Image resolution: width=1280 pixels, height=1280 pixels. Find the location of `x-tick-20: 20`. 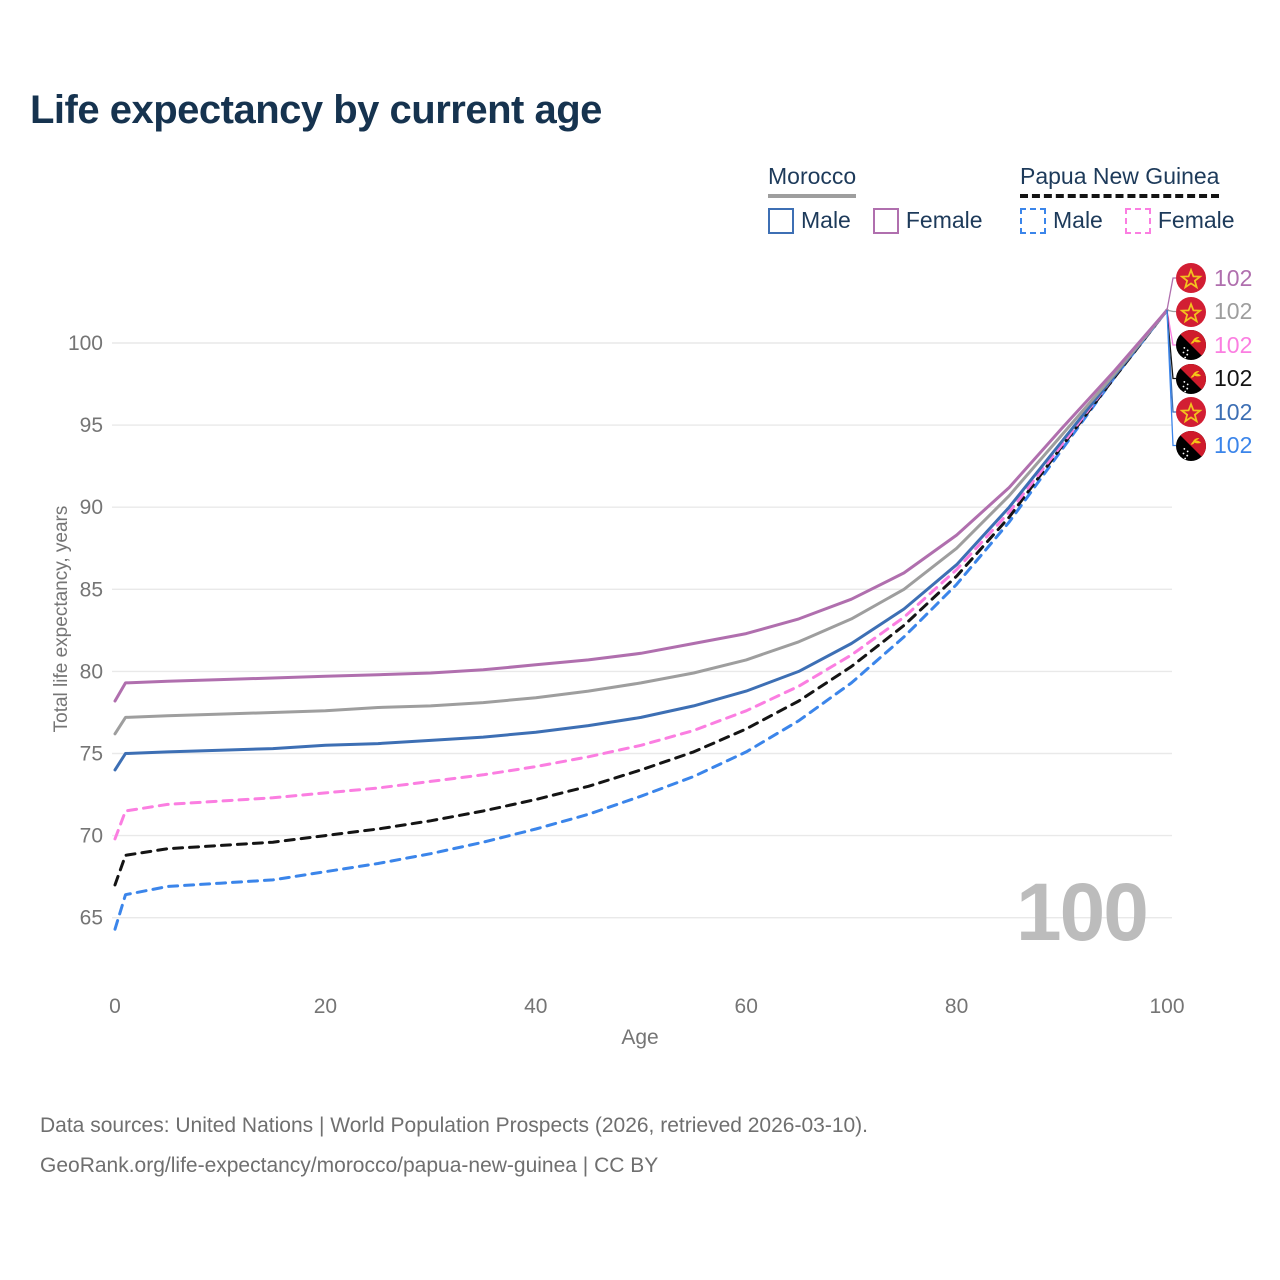

x-tick-20: 20 is located at coordinates (325, 1006).